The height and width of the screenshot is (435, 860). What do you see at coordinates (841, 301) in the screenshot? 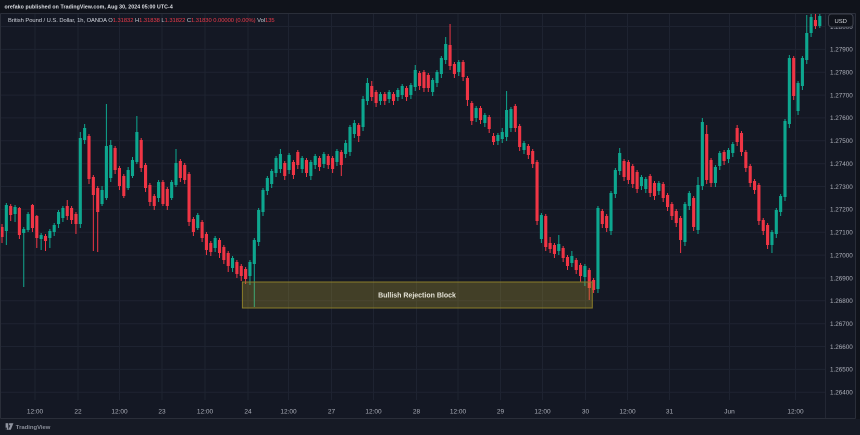
I see `svg-text: 1.26800` at bounding box center [841, 301].